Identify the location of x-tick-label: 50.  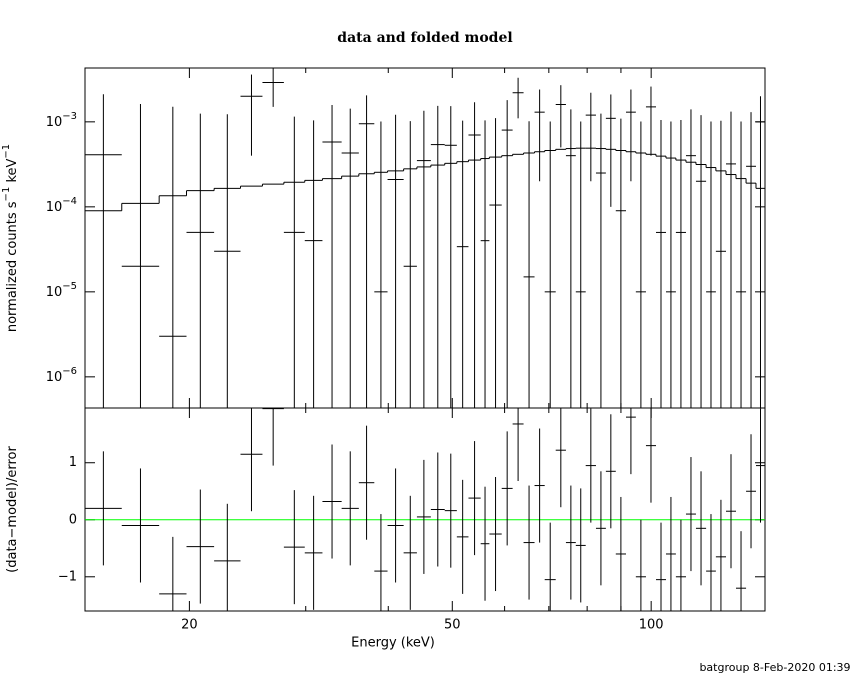
(452, 625).